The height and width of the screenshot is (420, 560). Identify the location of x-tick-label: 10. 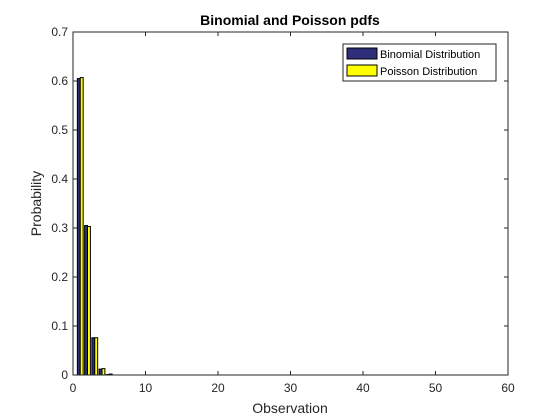
(146, 388).